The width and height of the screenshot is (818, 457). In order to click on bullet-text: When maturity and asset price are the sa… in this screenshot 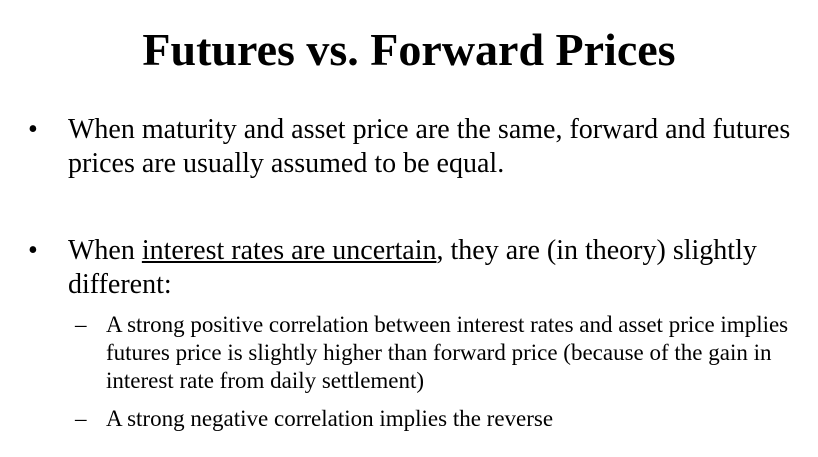, I will do `click(429, 146)`.